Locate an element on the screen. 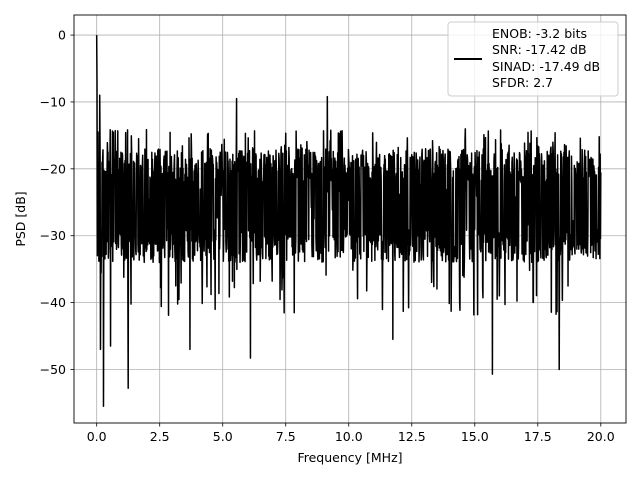 The width and height of the screenshot is (640, 480). y-tick-label: −20 is located at coordinates (53, 168).